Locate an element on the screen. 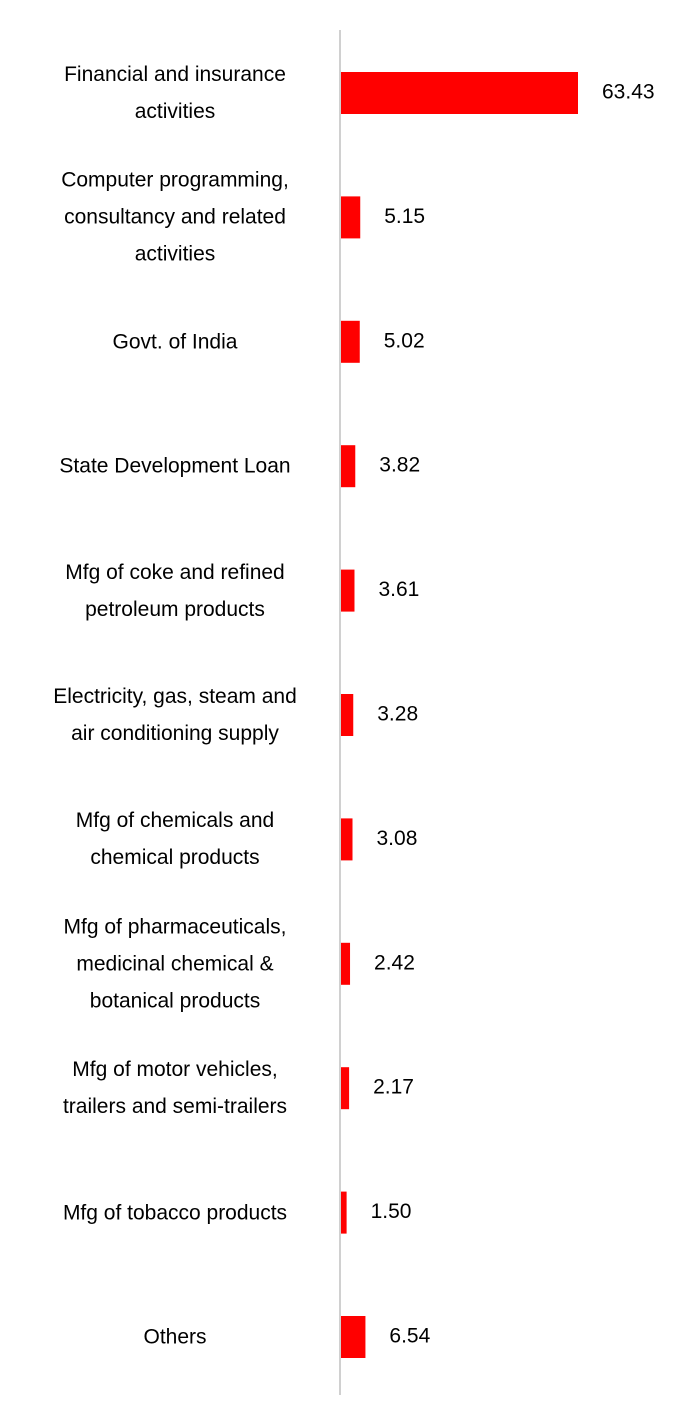 This screenshot has height=1415, width=693. value-label: 3.28 is located at coordinates (397, 714).